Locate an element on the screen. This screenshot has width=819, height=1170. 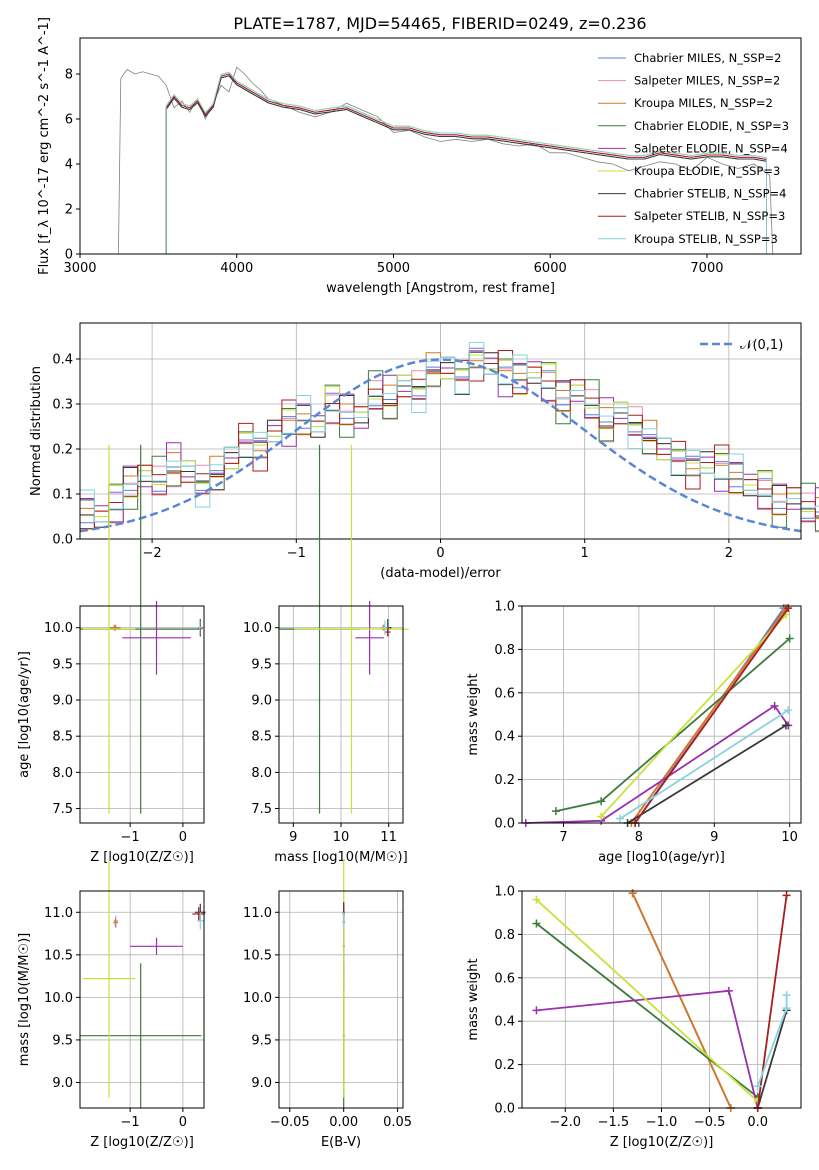
legend-entry: Chabrier STELIB, N_SSP=4 is located at coordinates (710, 194).